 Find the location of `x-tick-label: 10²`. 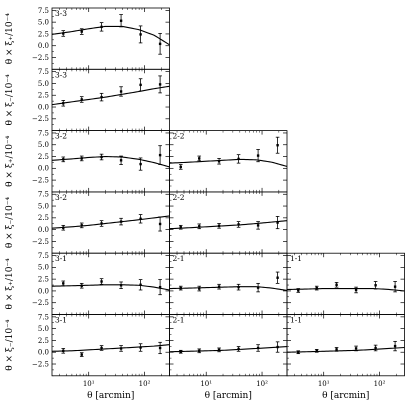

x-tick-label: 10² is located at coordinates (380, 384).